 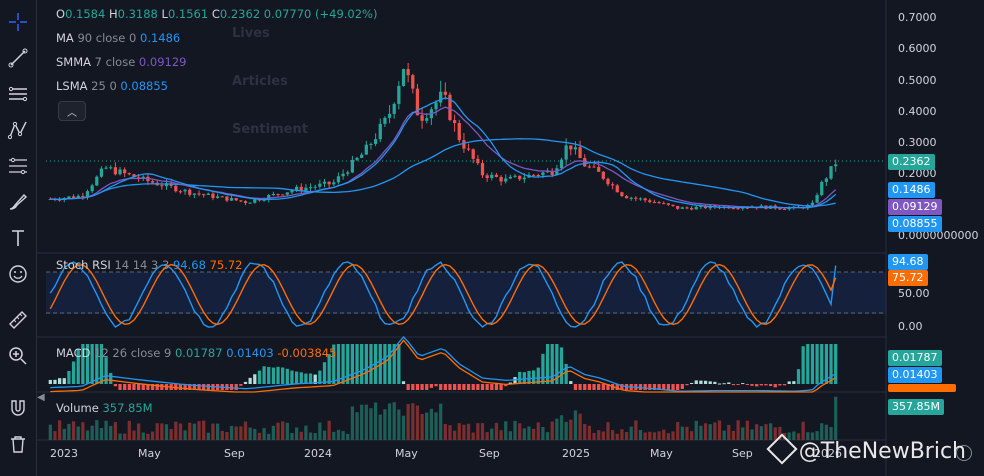 What do you see at coordinates (866, 449) in the screenshot?
I see `brand-watermark: @TheNewBrich` at bounding box center [866, 449].